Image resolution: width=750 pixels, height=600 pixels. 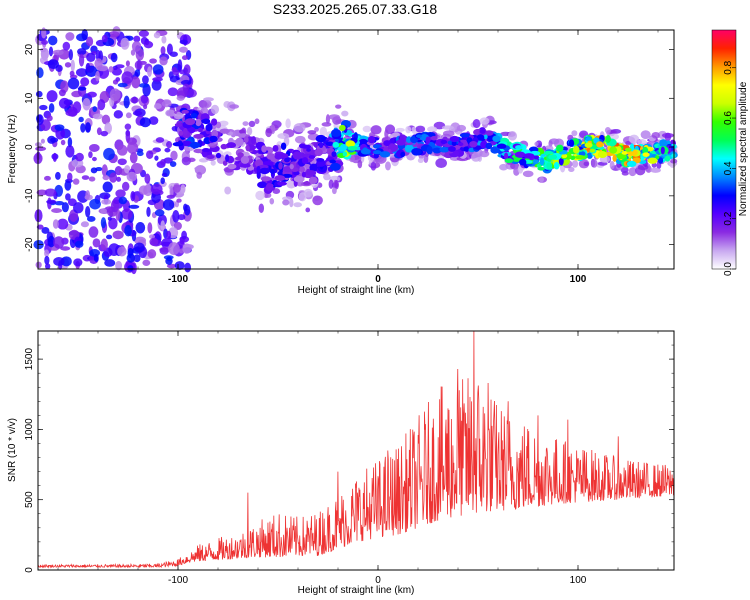 What do you see at coordinates (356, 290) in the screenshot?
I see `spectrogram-x-axis-title: Height of straight line (km)` at bounding box center [356, 290].